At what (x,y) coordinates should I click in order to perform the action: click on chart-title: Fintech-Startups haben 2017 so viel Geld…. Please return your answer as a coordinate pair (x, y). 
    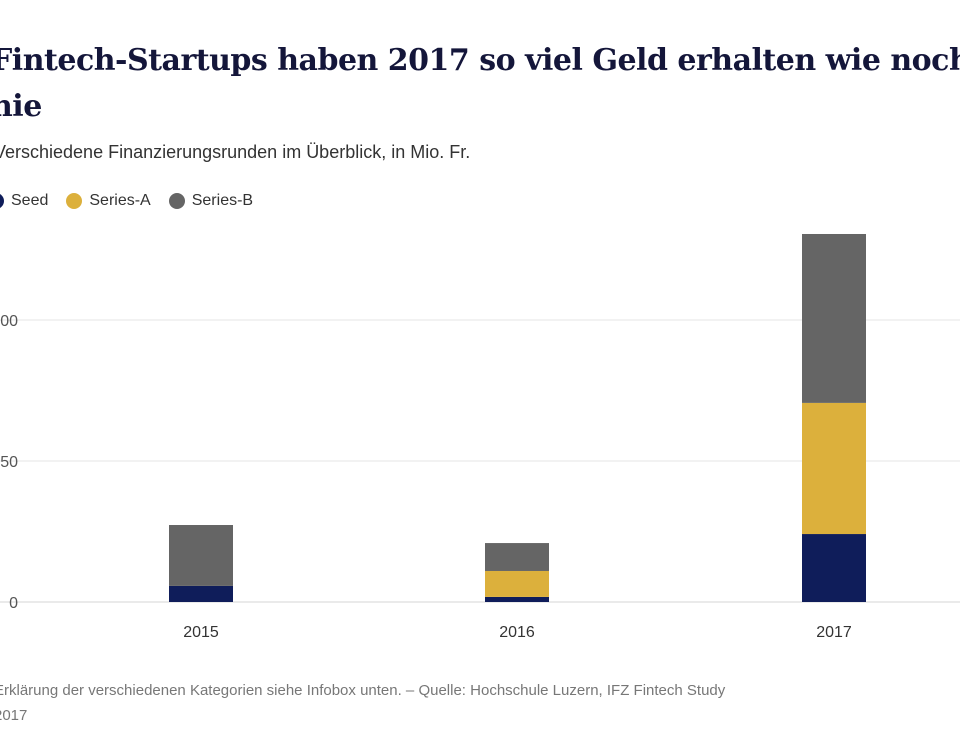
    Looking at the image, I should click on (480, 83).